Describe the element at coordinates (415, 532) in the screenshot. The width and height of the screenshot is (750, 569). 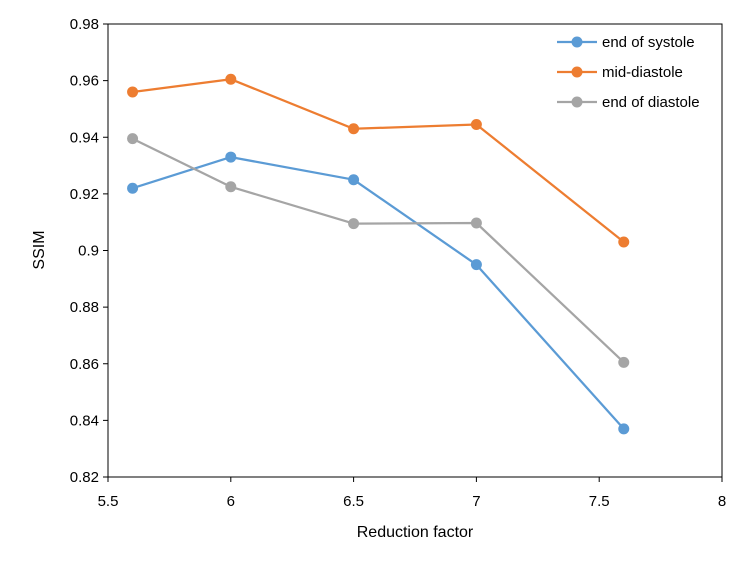
I see `x-axis-title: Reduction factor` at that location.